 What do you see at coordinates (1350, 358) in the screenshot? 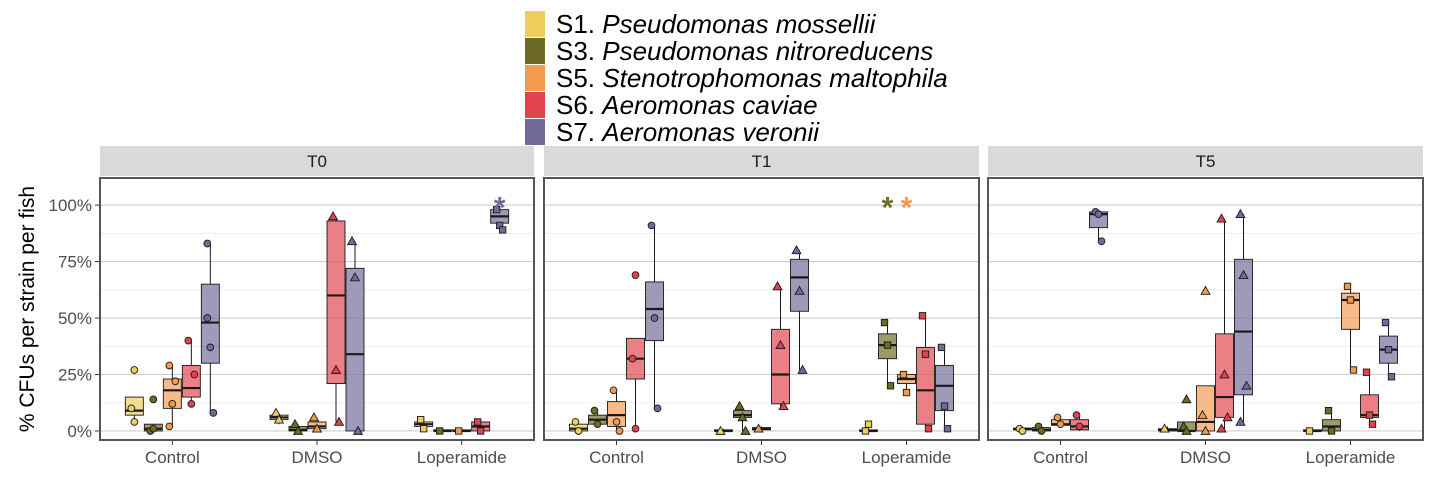
I see `group-Loperamide` at bounding box center [1350, 358].